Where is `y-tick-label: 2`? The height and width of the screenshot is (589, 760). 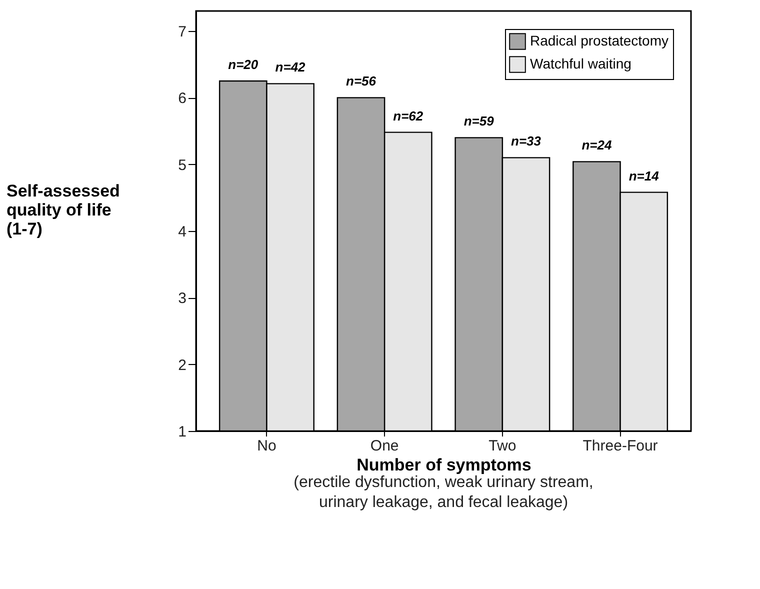 y-tick-label: 2 is located at coordinates (182, 365).